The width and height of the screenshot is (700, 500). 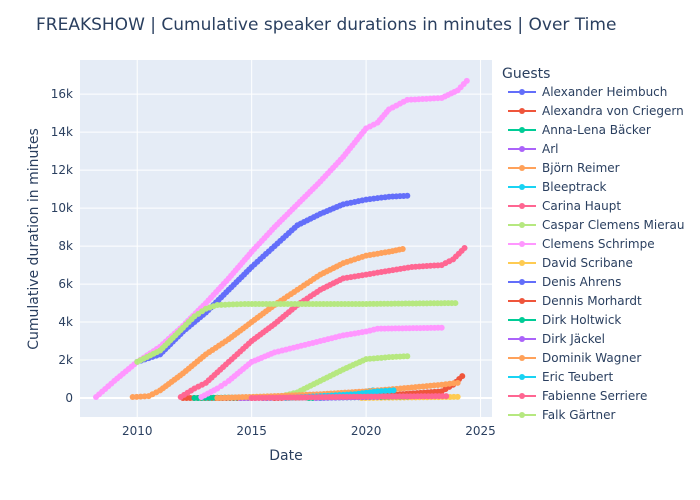 I want to click on legend-item: Eric Teubert, so click(x=560, y=377).